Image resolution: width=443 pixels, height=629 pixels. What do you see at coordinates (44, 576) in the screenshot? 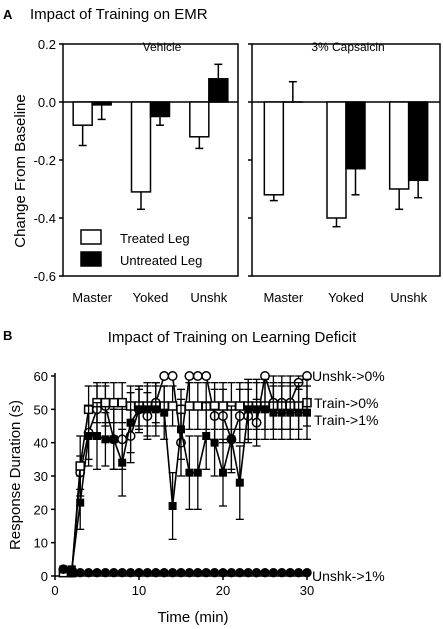
I see `y-tick-label: 0` at bounding box center [44, 576].